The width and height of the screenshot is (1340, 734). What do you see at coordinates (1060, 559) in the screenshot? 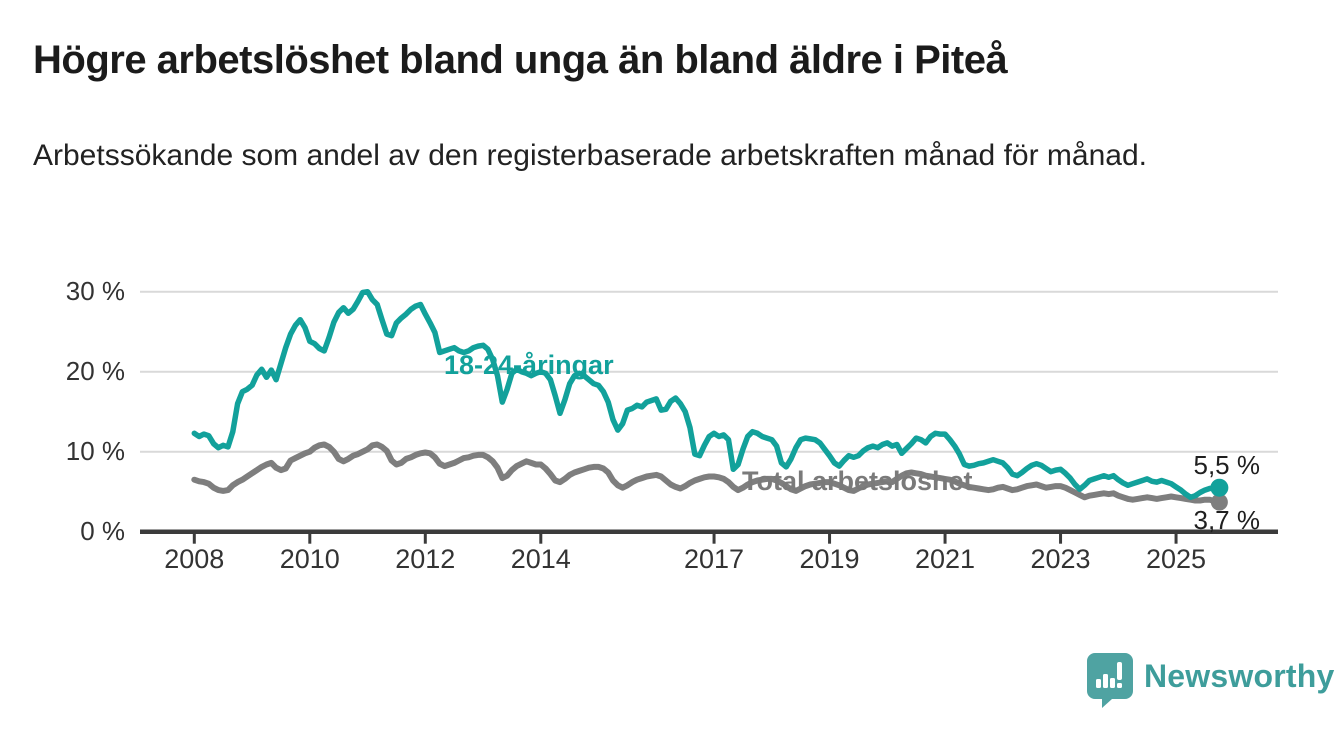
I see `x-axis-tick-label: 2023` at bounding box center [1060, 559].